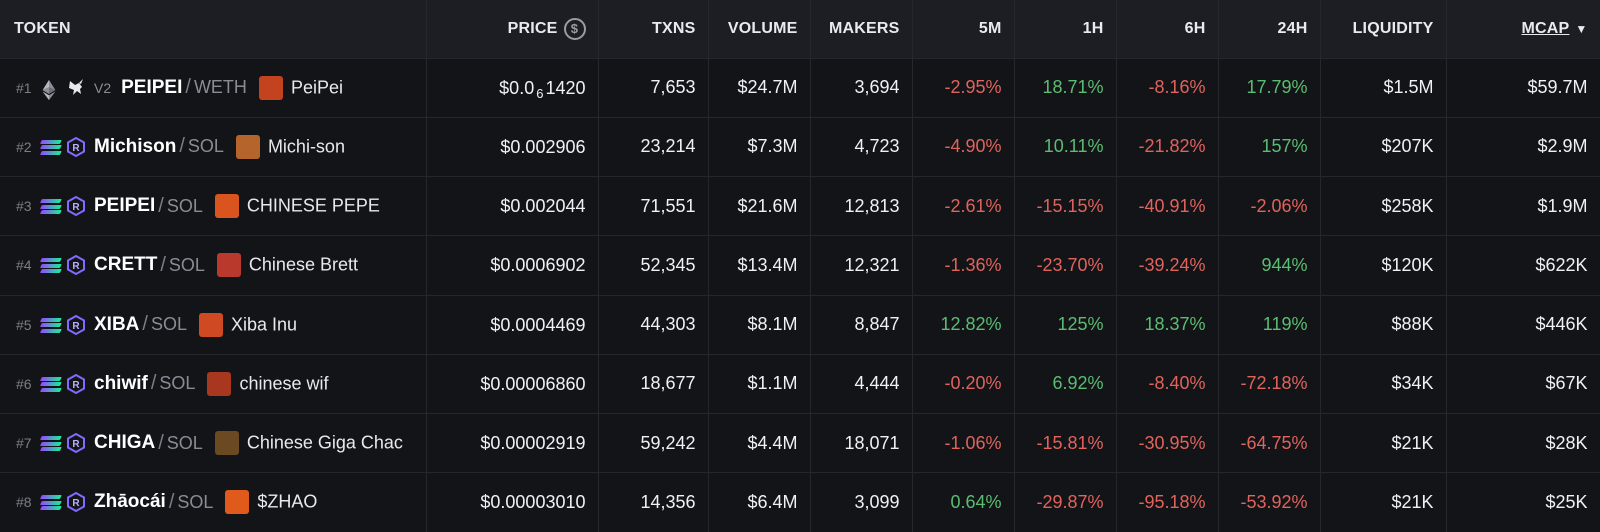 This screenshot has width=1600, height=532. I want to click on change-24h-cell: 17.79%, so click(1269, 88).